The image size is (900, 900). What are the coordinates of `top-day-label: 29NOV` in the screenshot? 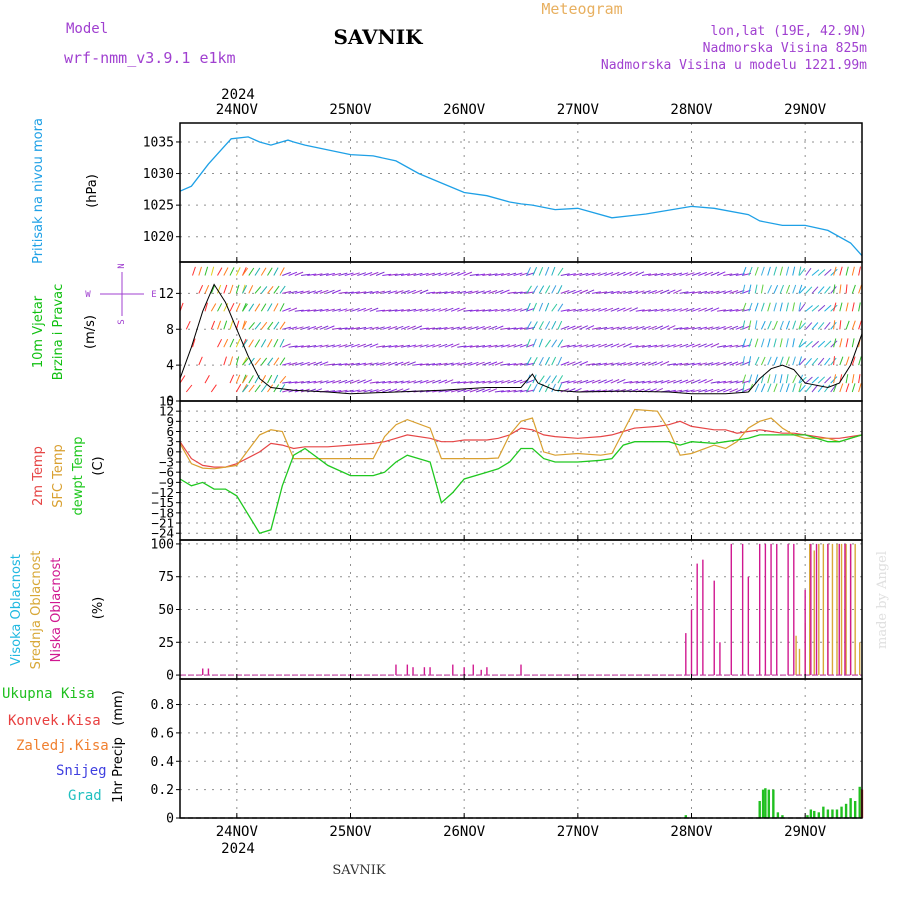 It's located at (805, 110).